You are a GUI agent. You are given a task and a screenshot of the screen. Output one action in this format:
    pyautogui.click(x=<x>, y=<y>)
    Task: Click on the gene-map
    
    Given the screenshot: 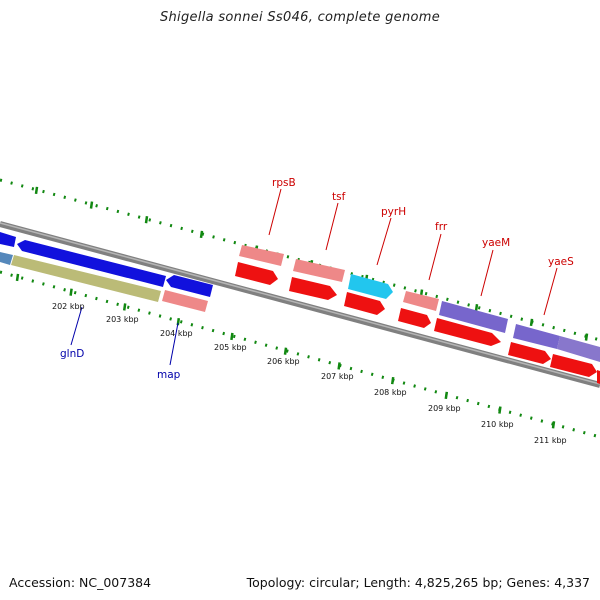 What is the action you would take?
    pyautogui.click(x=189, y=286)
    